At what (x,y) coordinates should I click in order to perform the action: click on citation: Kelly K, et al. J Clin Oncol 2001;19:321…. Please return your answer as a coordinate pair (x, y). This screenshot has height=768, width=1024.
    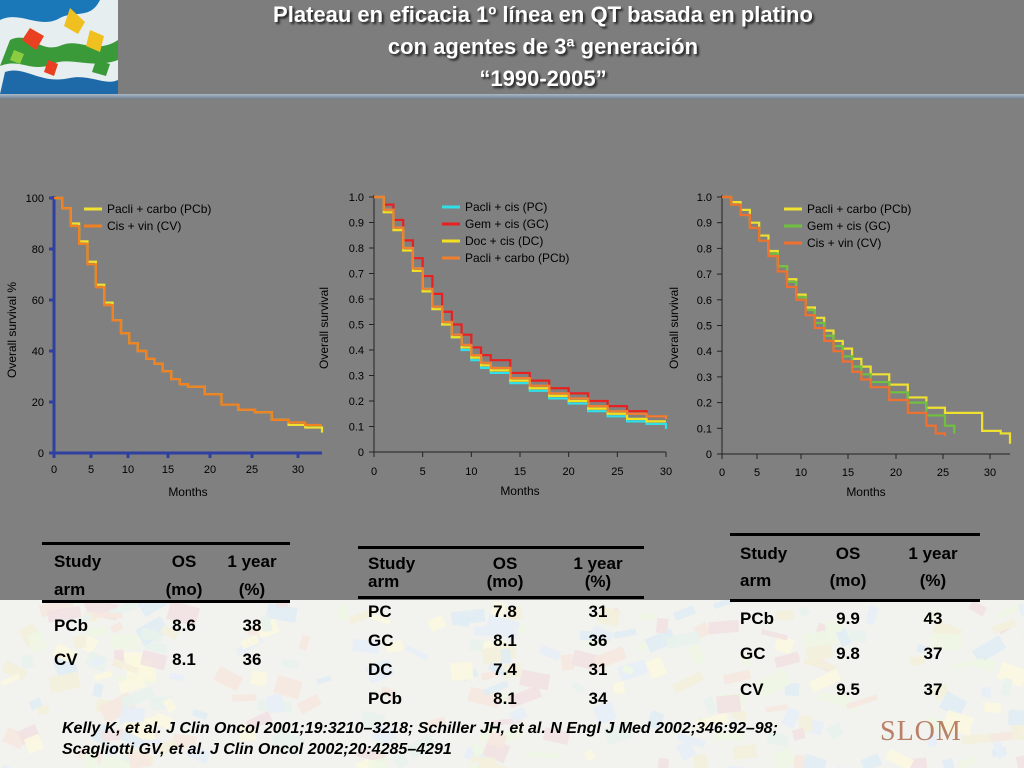
    Looking at the image, I should click on (527, 739).